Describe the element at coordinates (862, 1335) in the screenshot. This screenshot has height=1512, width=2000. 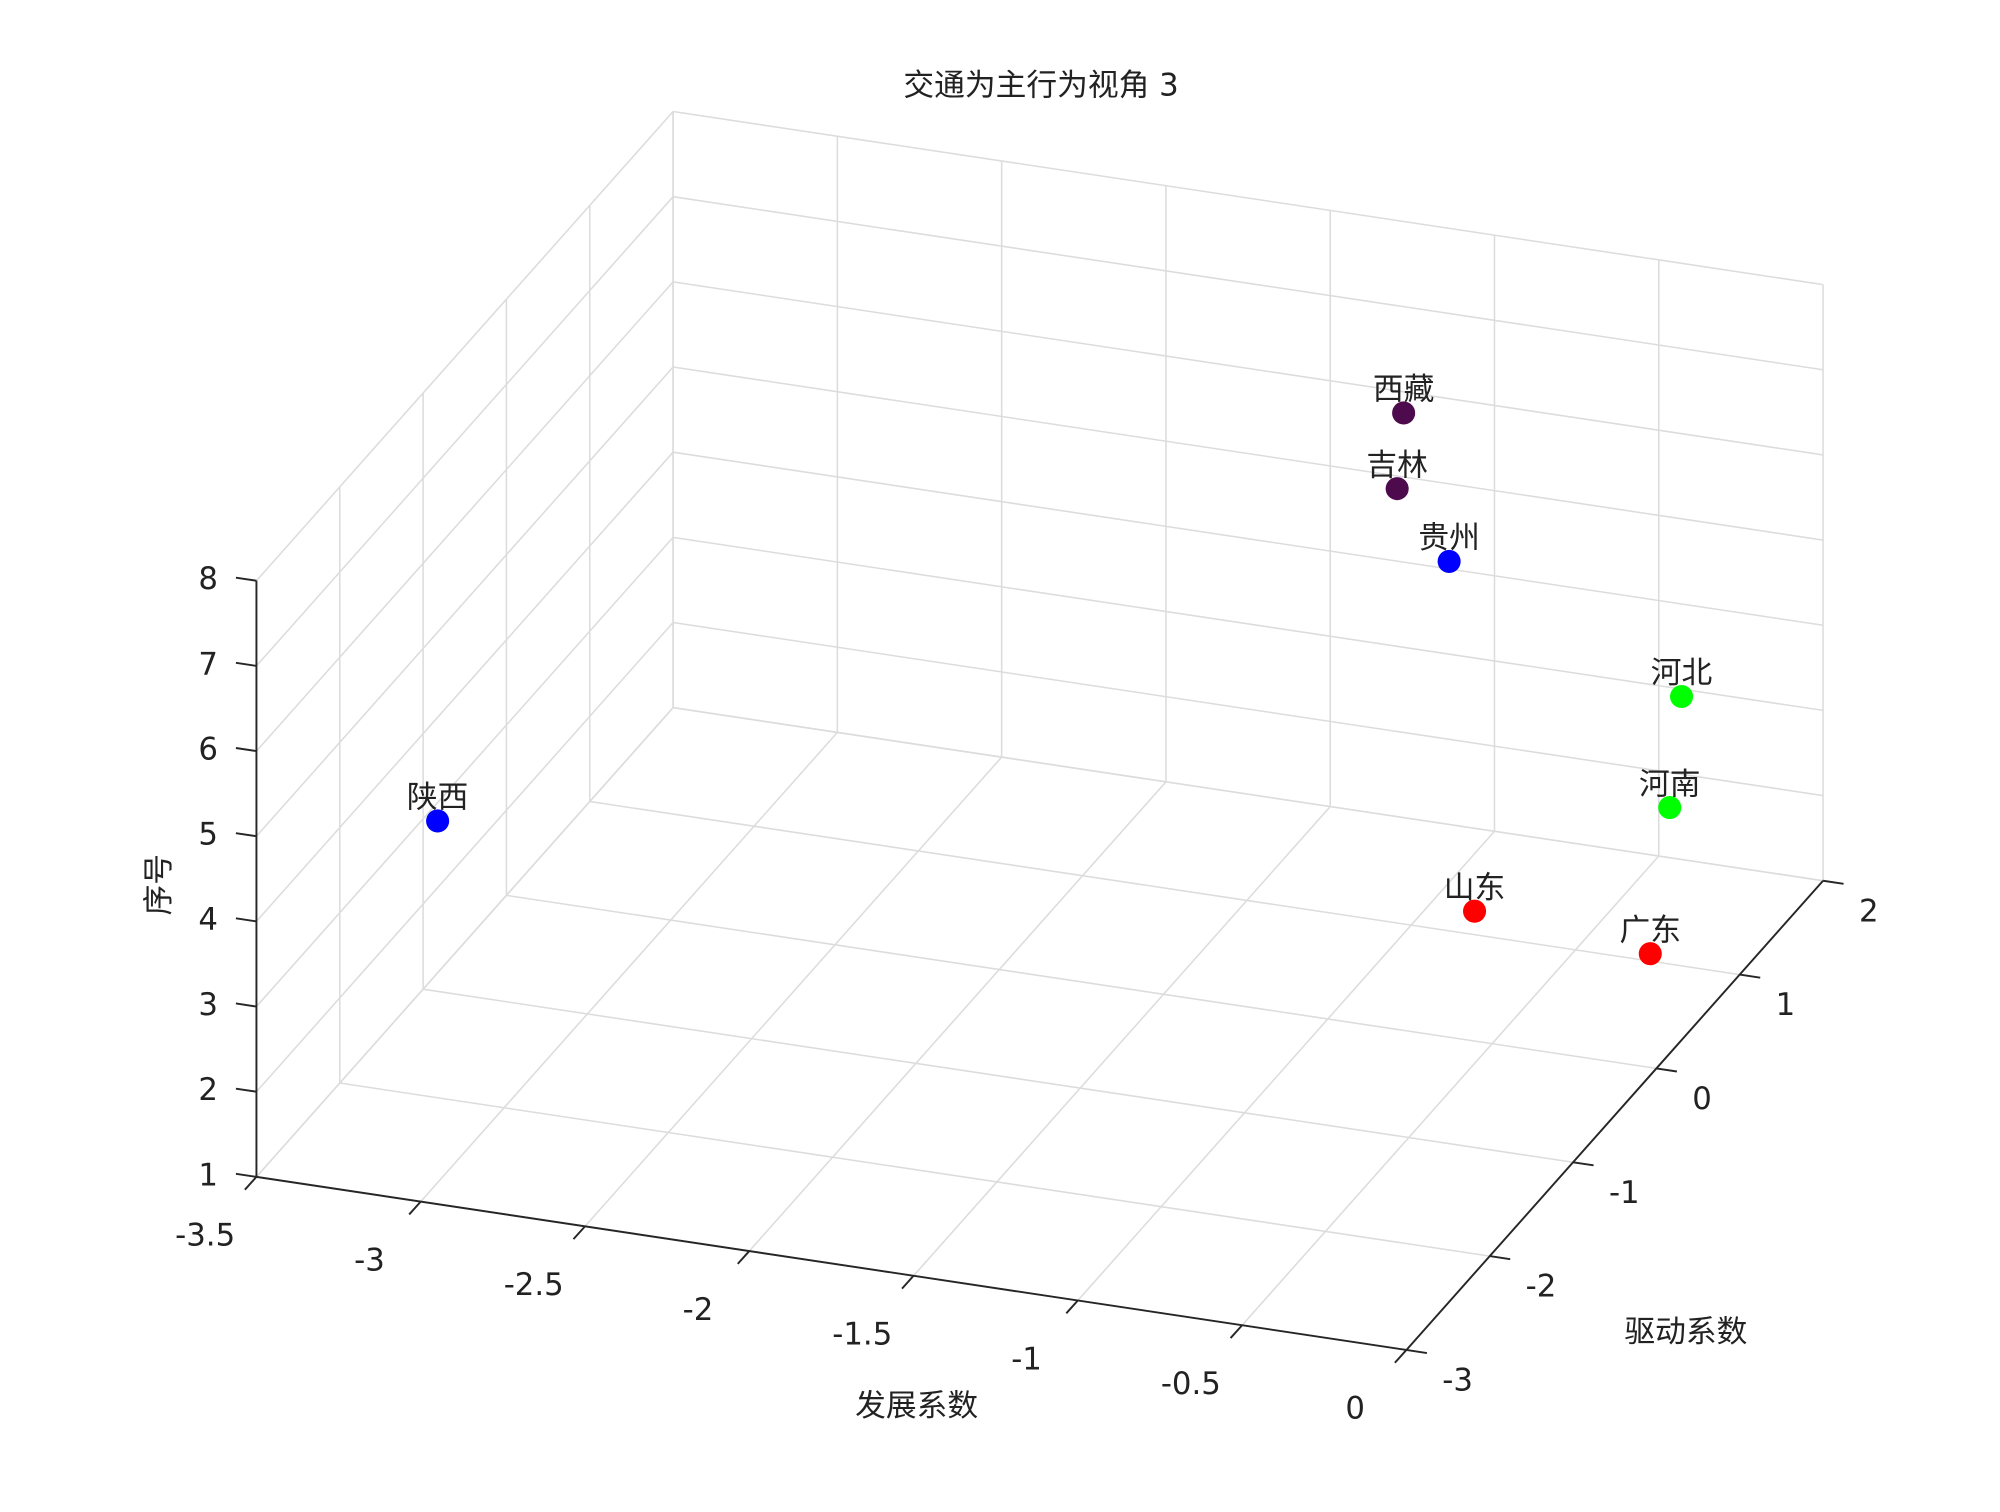
I see `x-tick-label: -1.5` at that location.